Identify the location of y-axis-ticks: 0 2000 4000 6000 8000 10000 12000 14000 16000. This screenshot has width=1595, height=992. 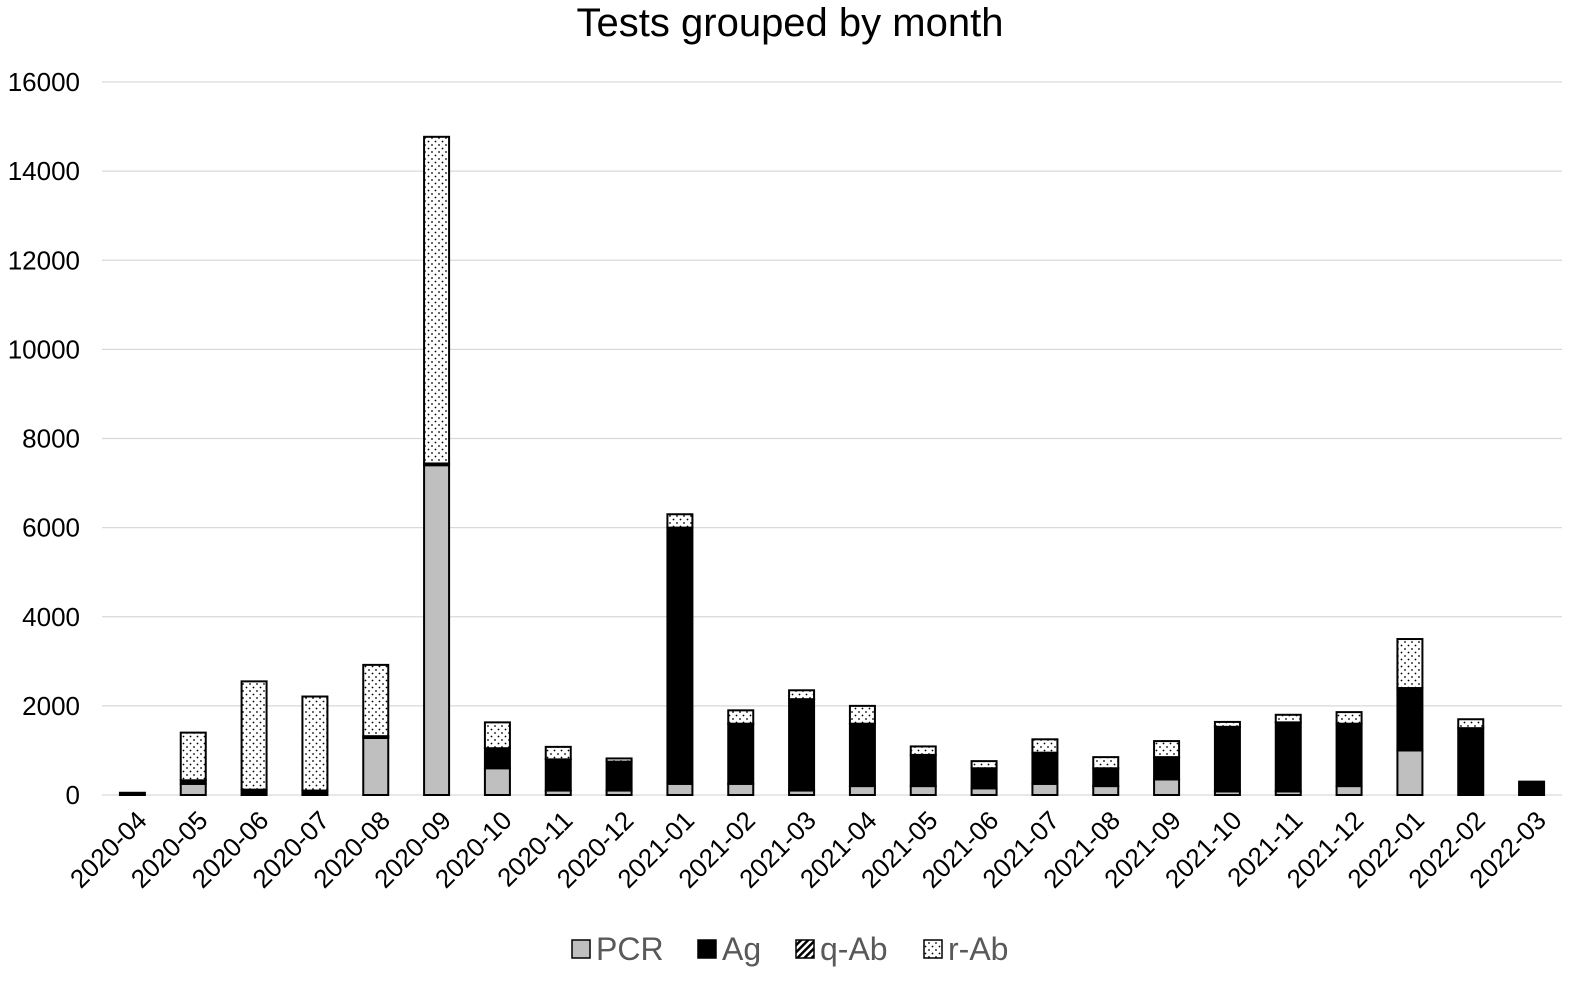
(44, 438).